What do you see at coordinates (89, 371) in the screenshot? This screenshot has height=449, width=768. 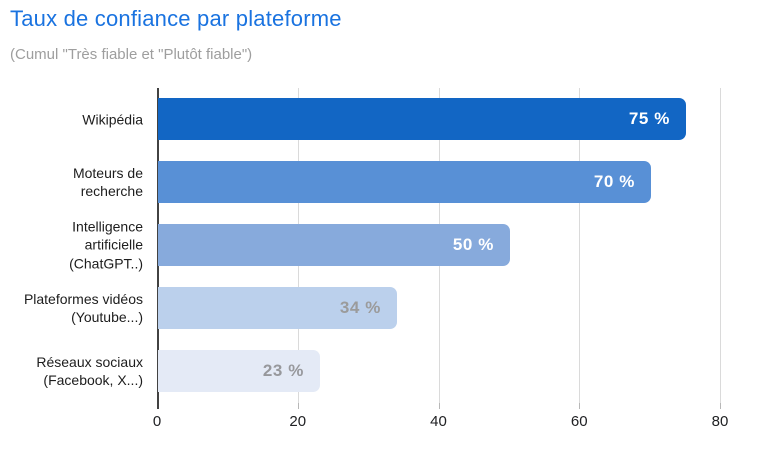 I see `category-label: Réseaux sociaux (Facebook, X...)` at bounding box center [89, 371].